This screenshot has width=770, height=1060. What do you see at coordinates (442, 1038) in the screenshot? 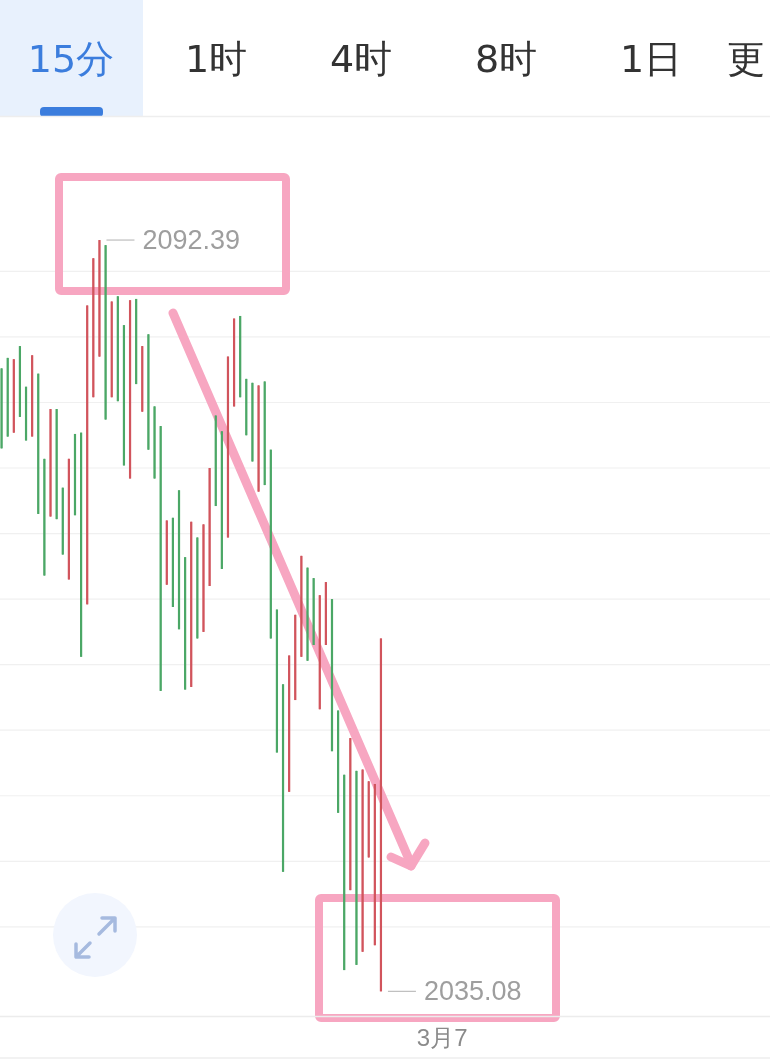
I see `x-tick-label: 3月7` at bounding box center [442, 1038].